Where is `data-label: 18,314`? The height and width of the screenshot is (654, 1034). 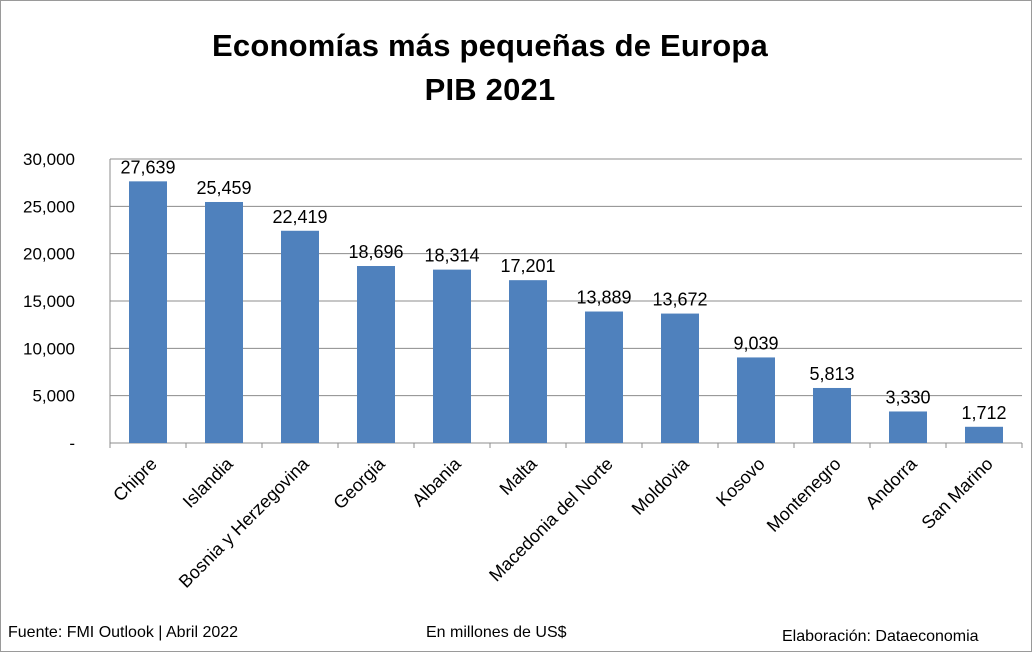
data-label: 18,314 is located at coordinates (451, 256).